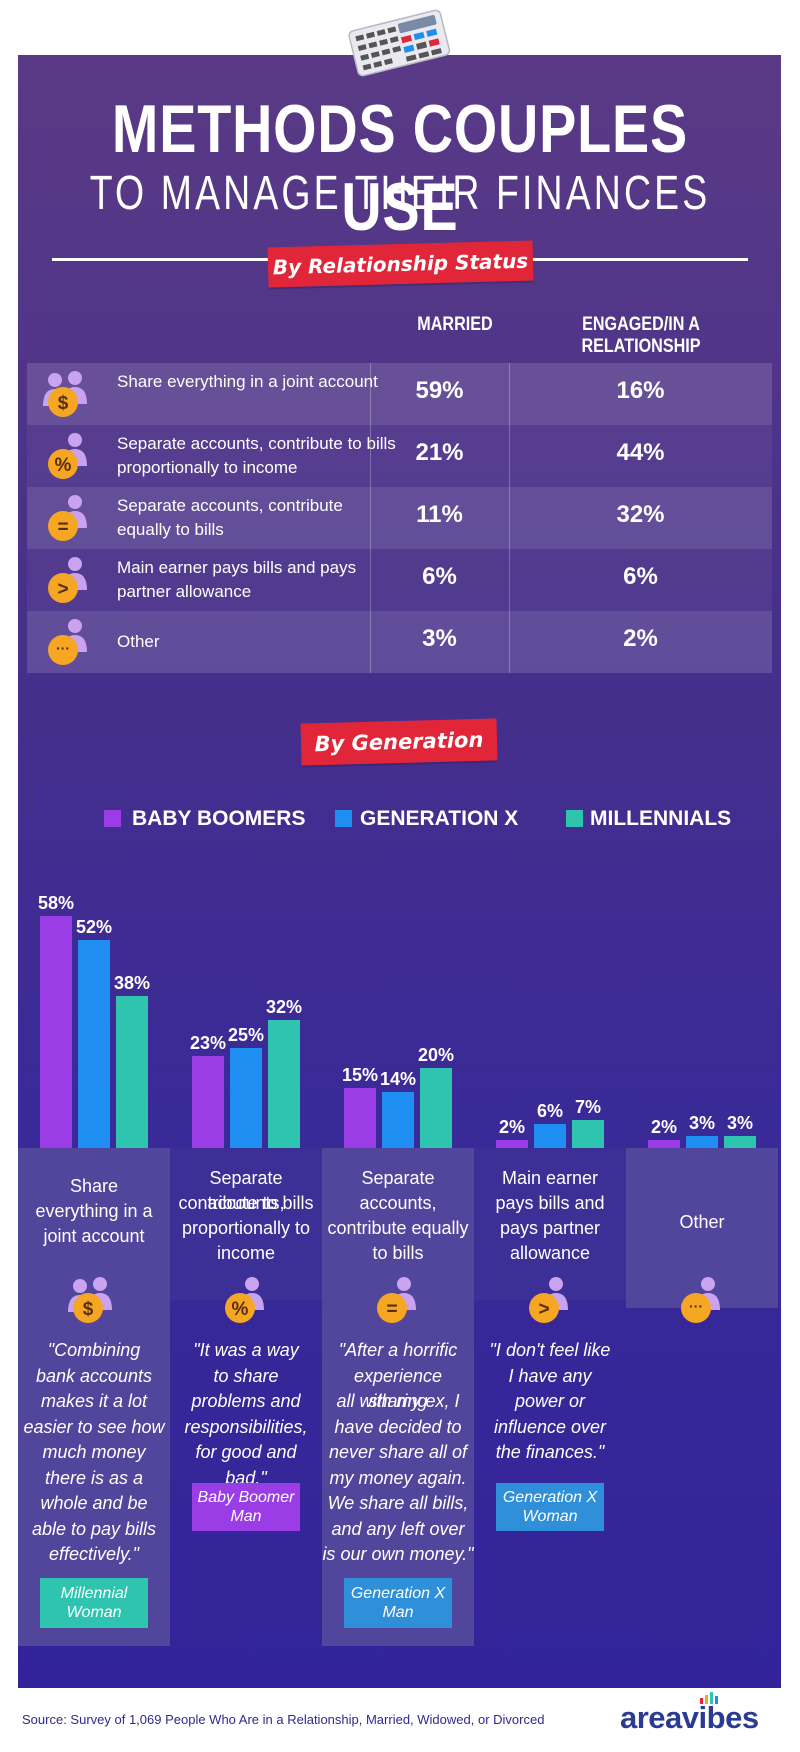 The height and width of the screenshot is (1752, 800). What do you see at coordinates (439, 818) in the screenshot?
I see `legend-label-generation-x: GENERATION X` at bounding box center [439, 818].